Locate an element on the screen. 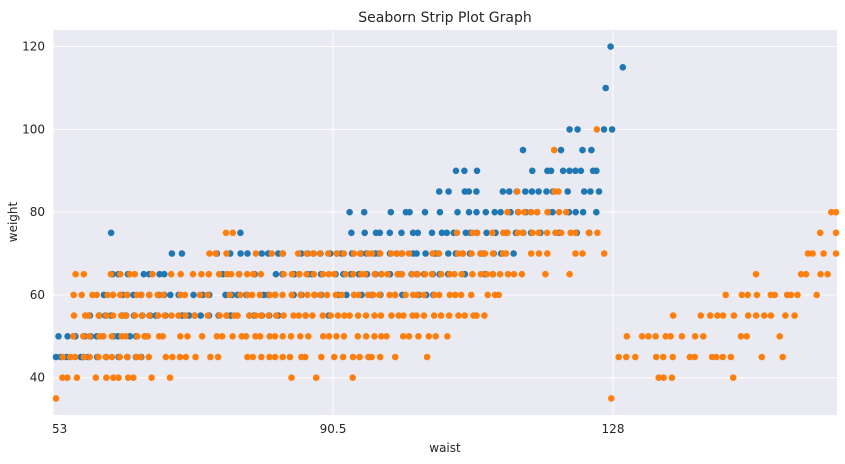  chart-title: Seaborn Strip Plot Graph is located at coordinates (445, 18).